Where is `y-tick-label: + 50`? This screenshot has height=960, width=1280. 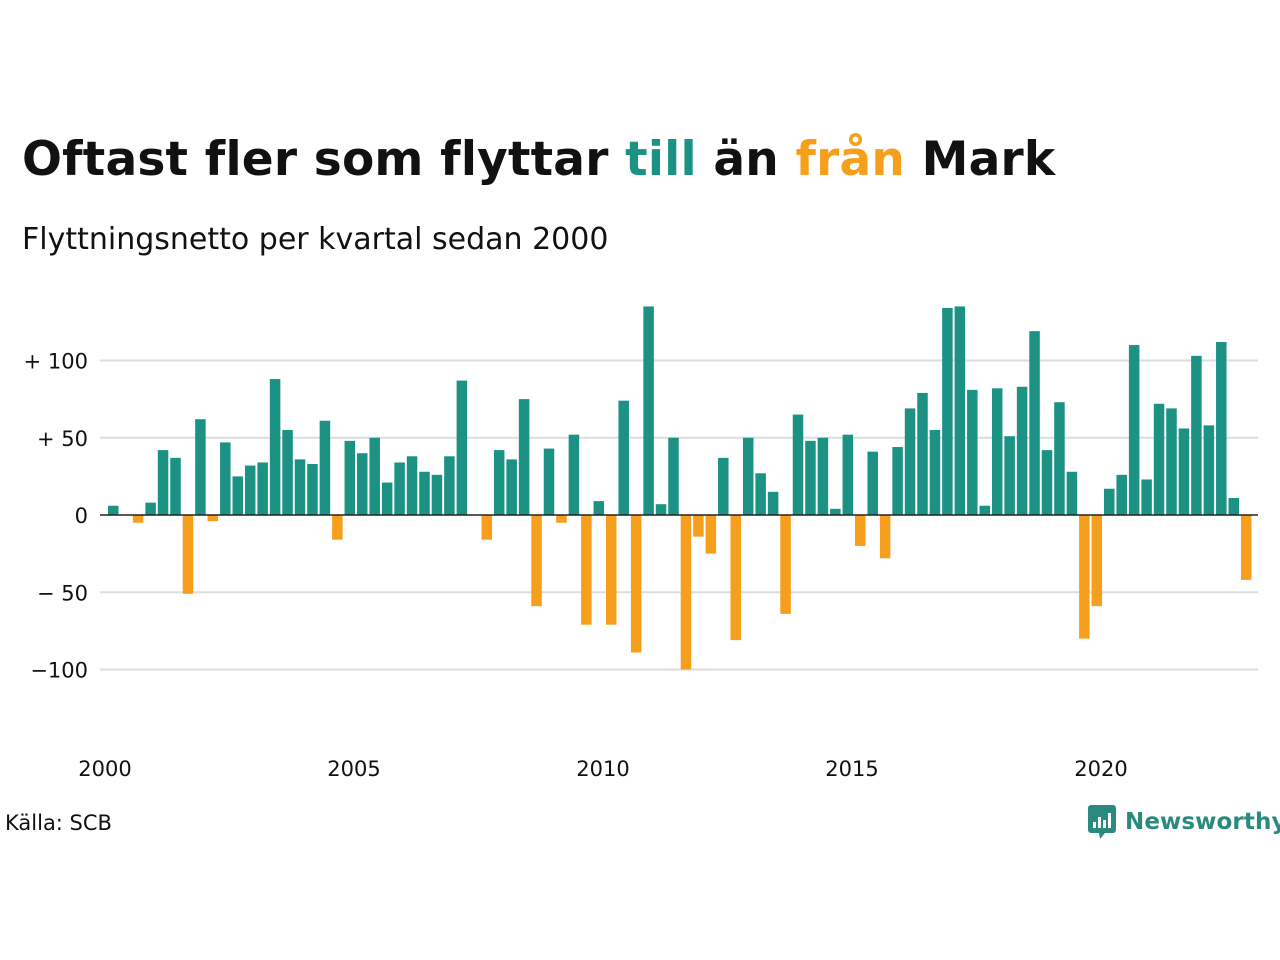 y-tick-label: + 50 is located at coordinates (62, 439).